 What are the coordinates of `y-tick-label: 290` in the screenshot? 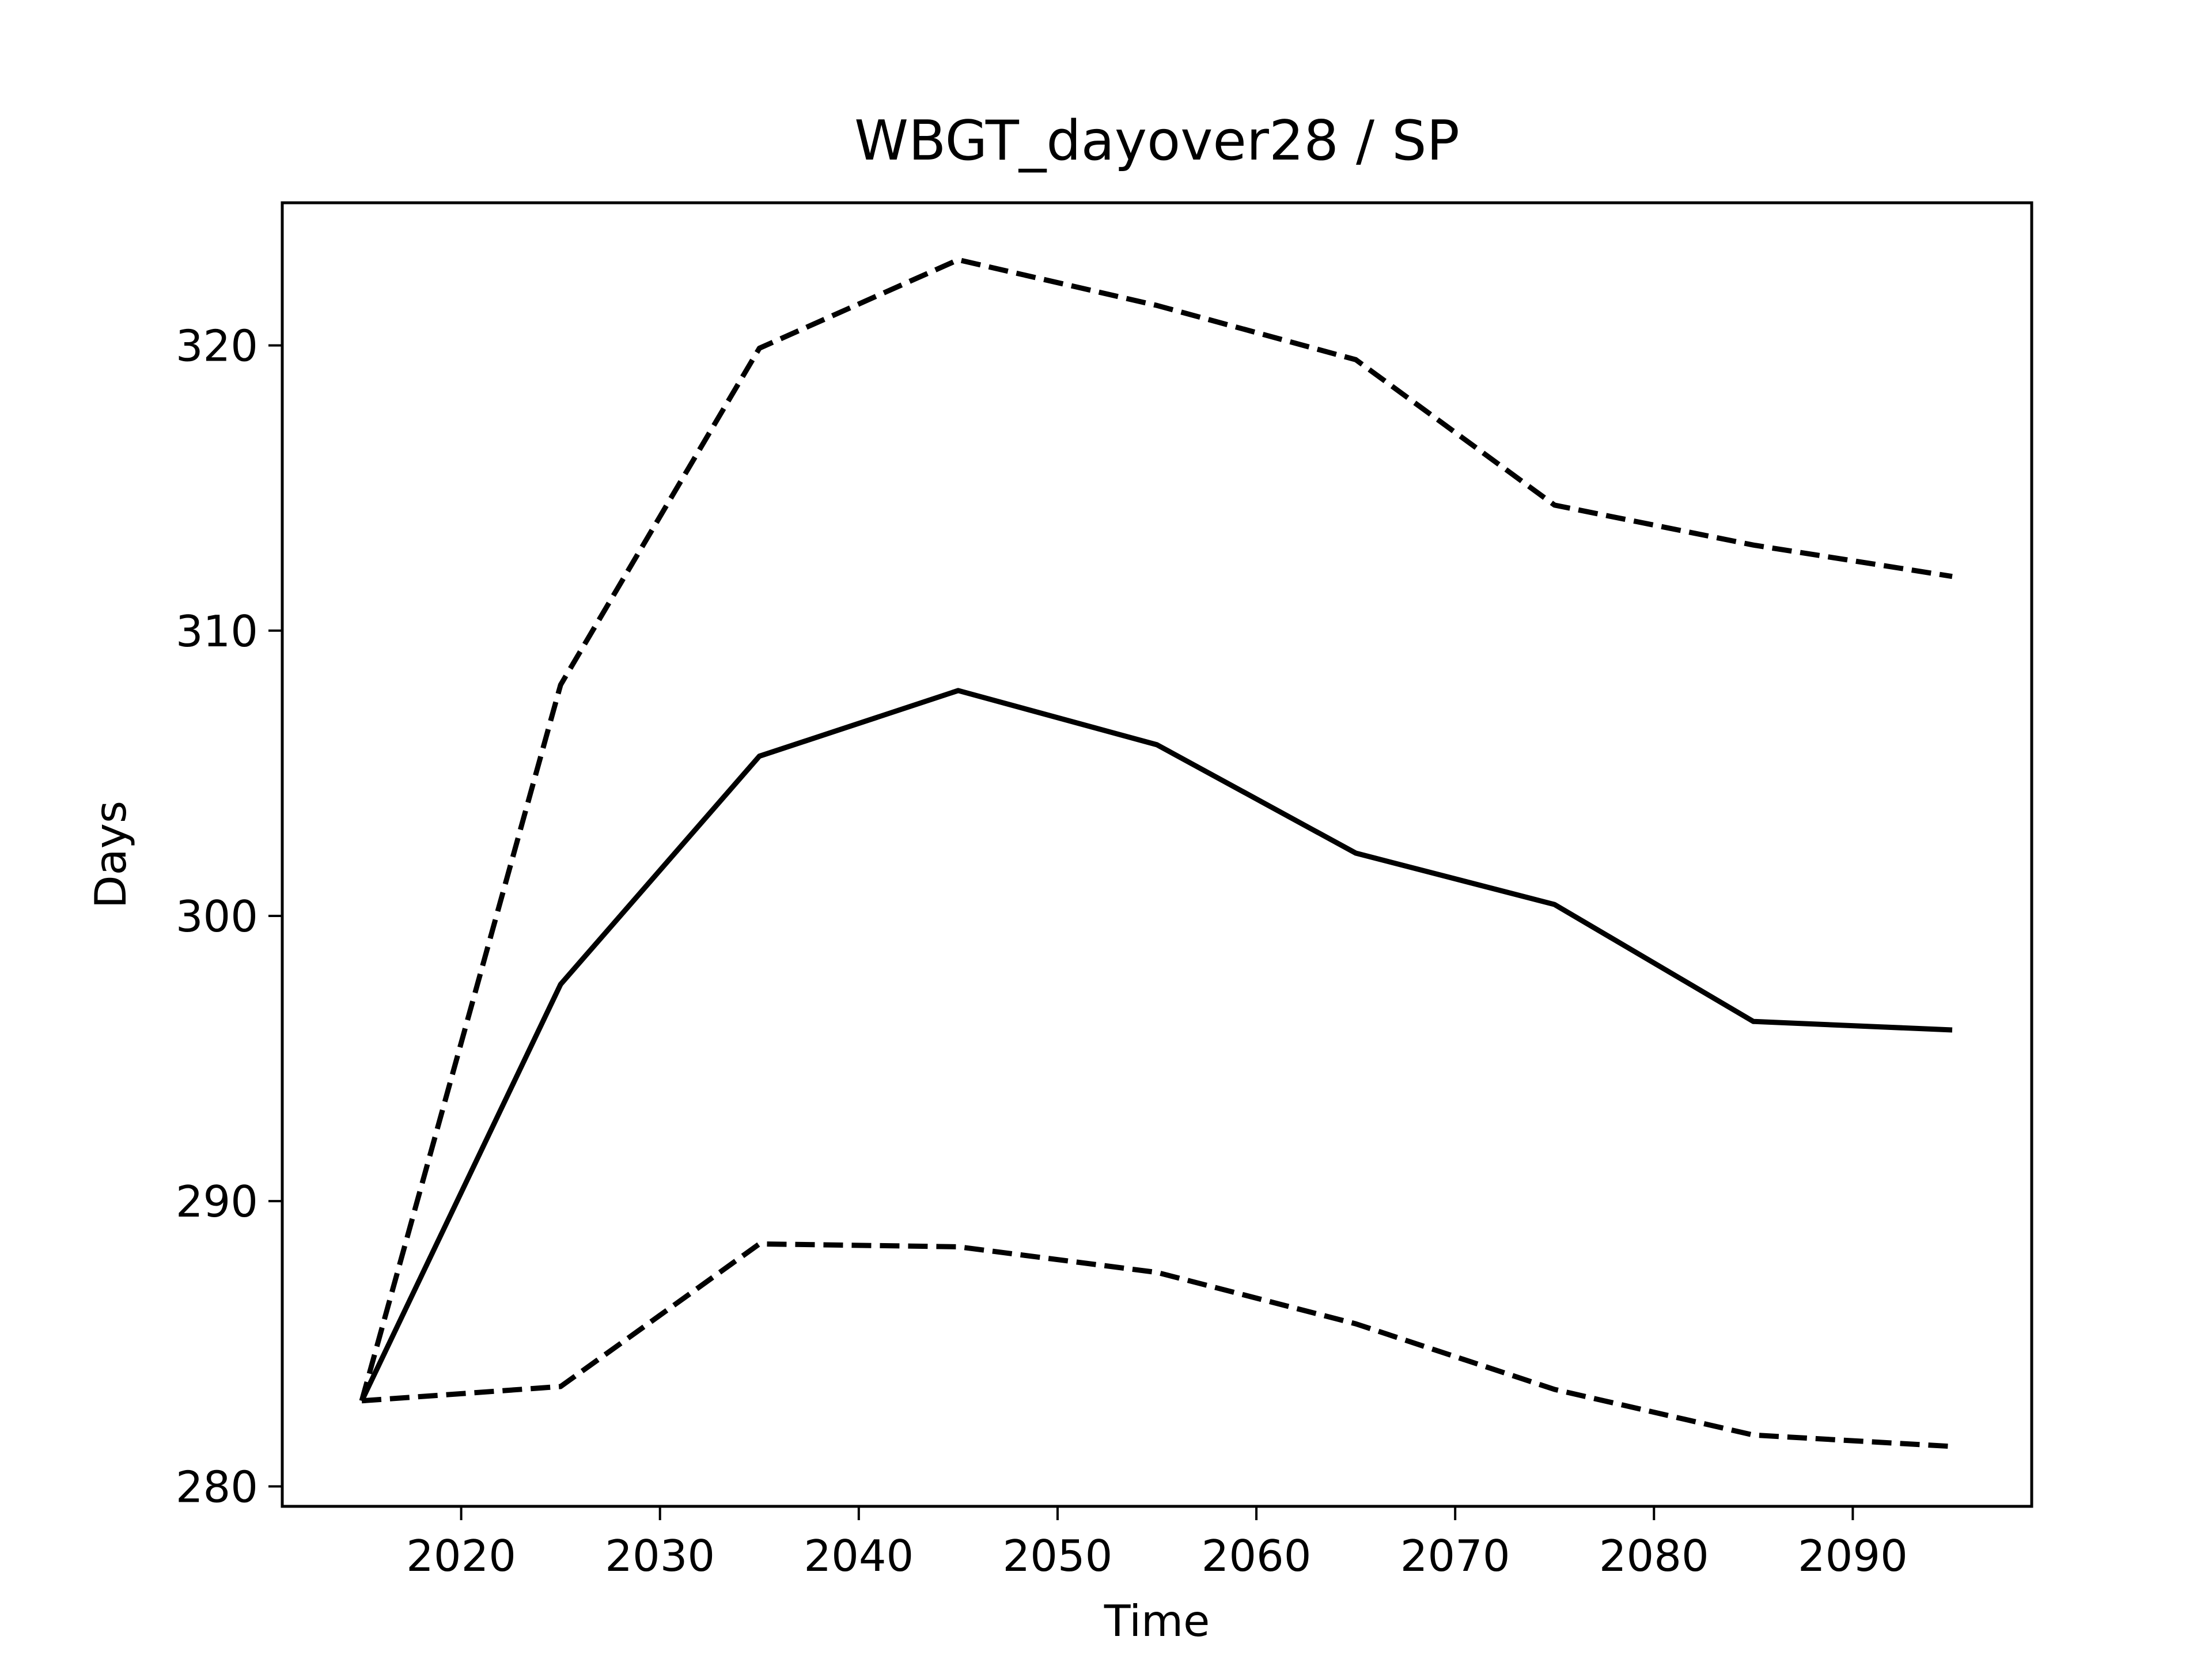 It's located at (217, 1201).